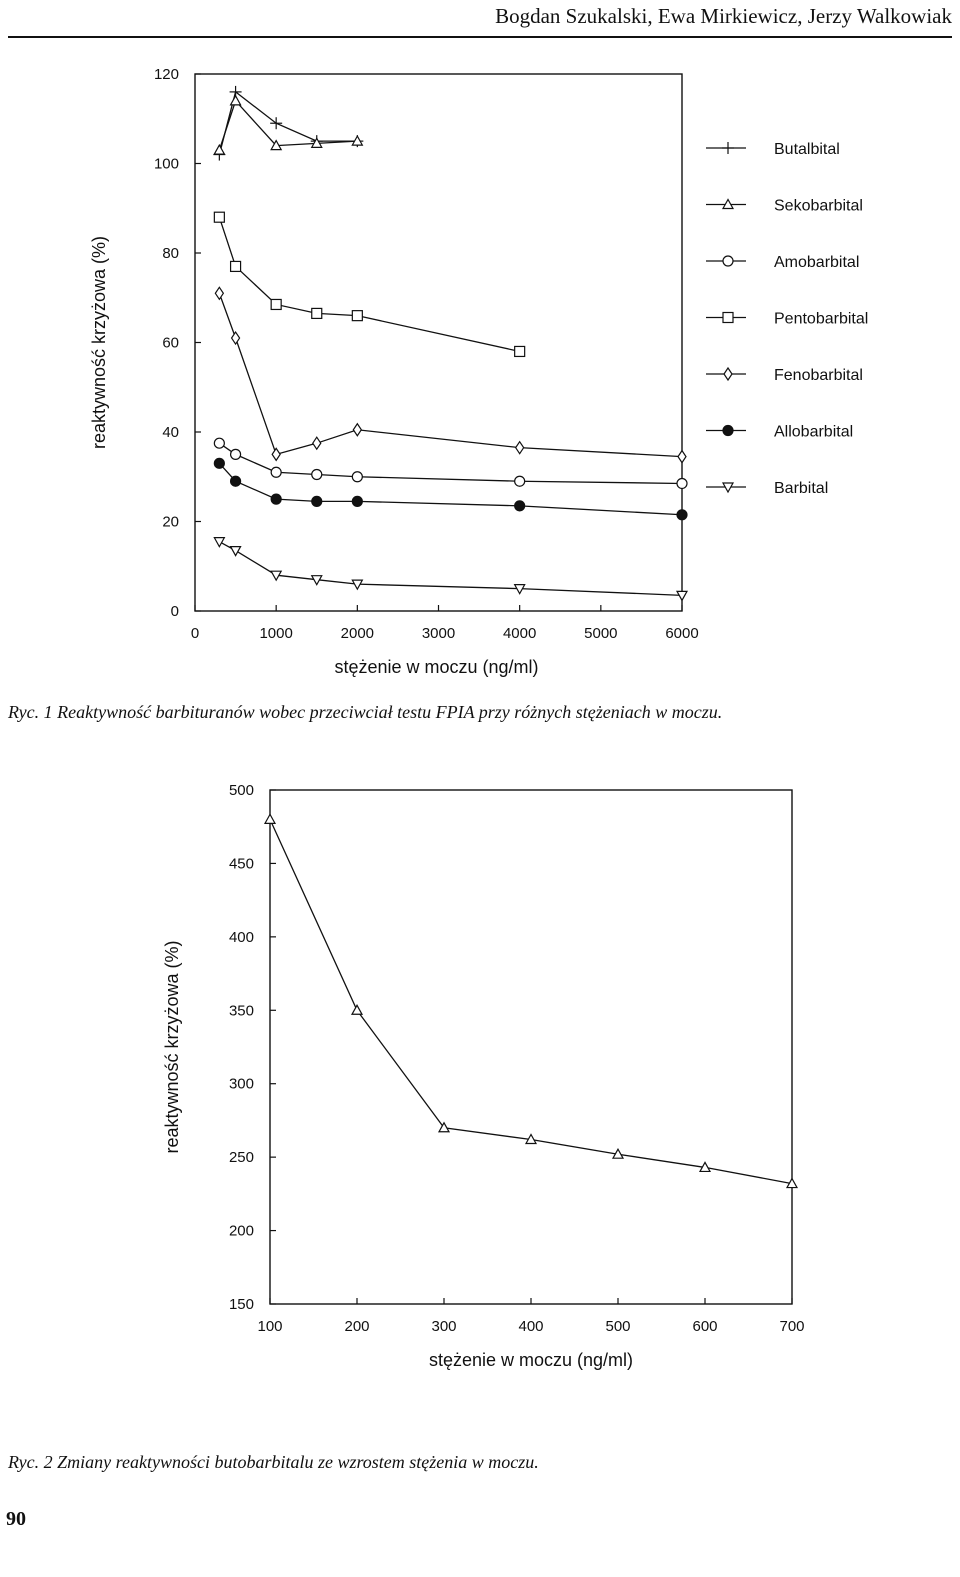 The height and width of the screenshot is (1577, 960). I want to click on legend-entry: Pentobarbital, so click(787, 319).